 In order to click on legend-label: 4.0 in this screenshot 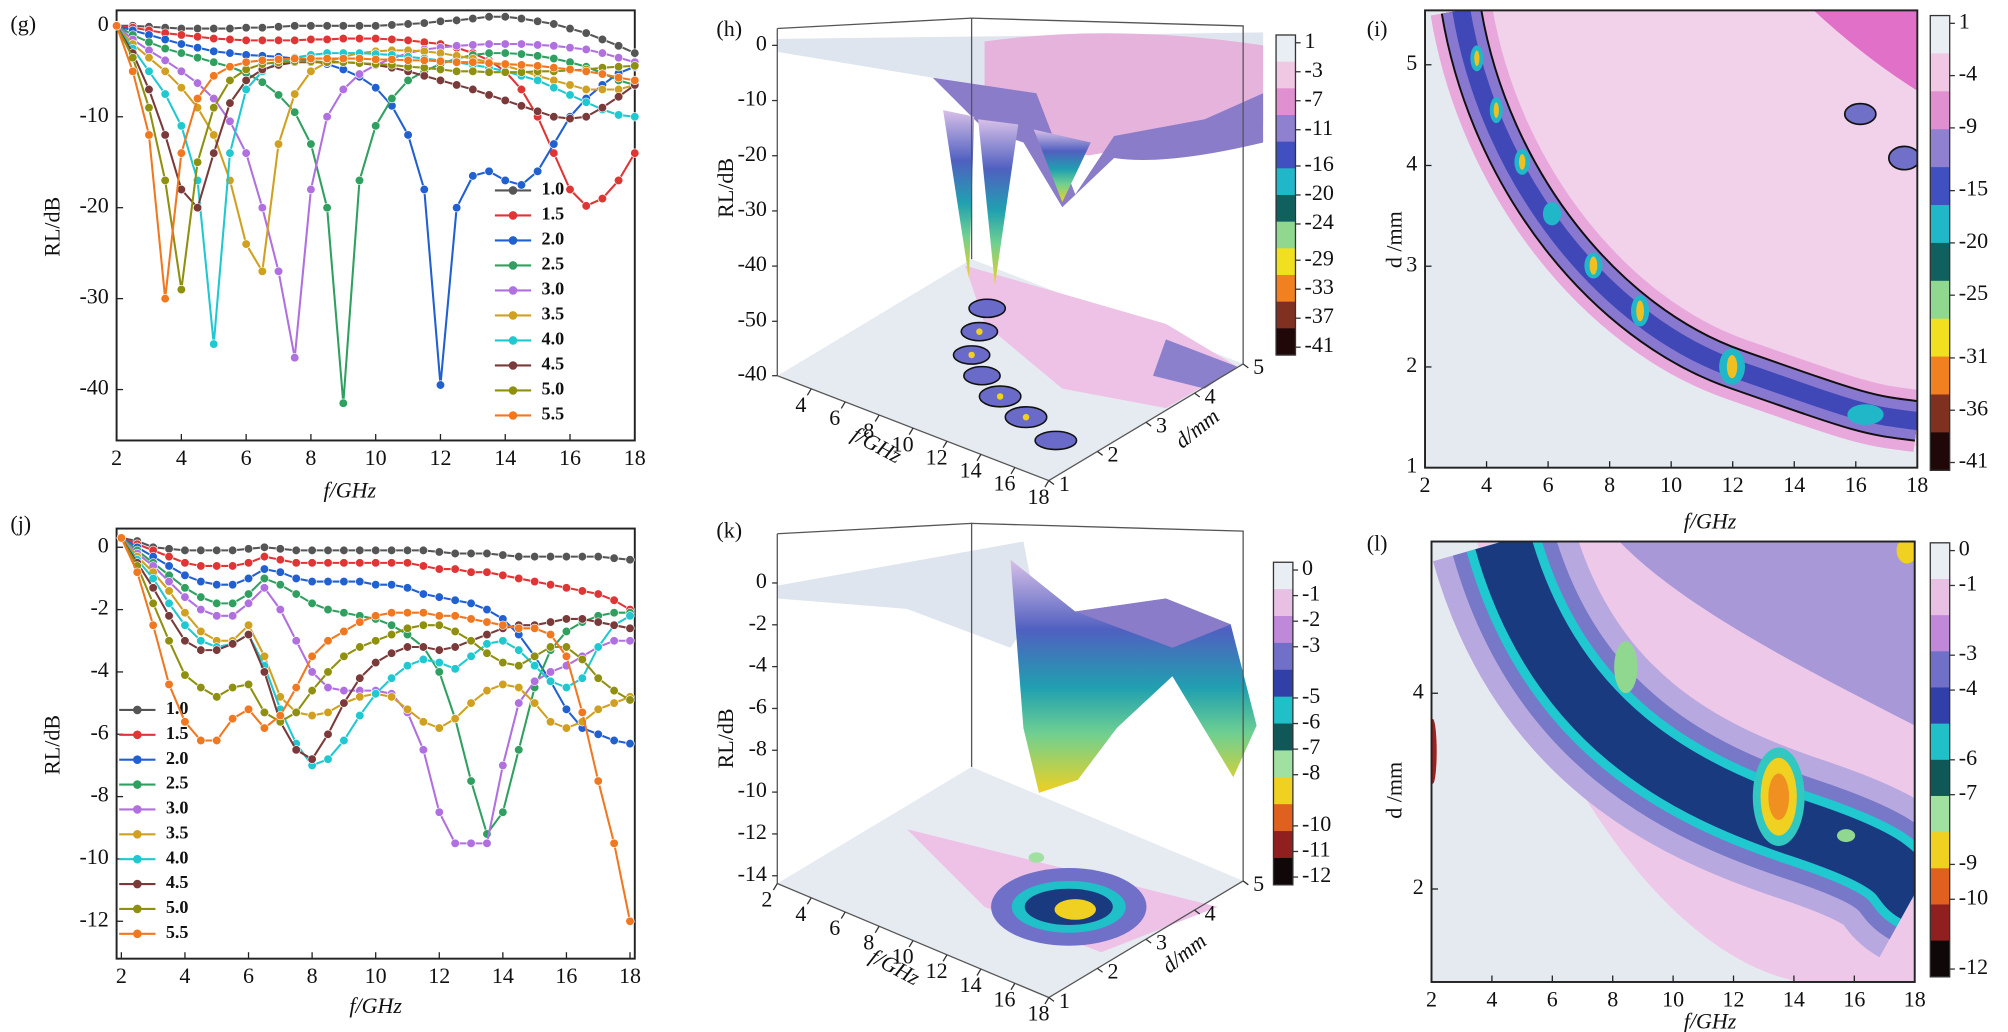, I will do `click(553, 339)`.